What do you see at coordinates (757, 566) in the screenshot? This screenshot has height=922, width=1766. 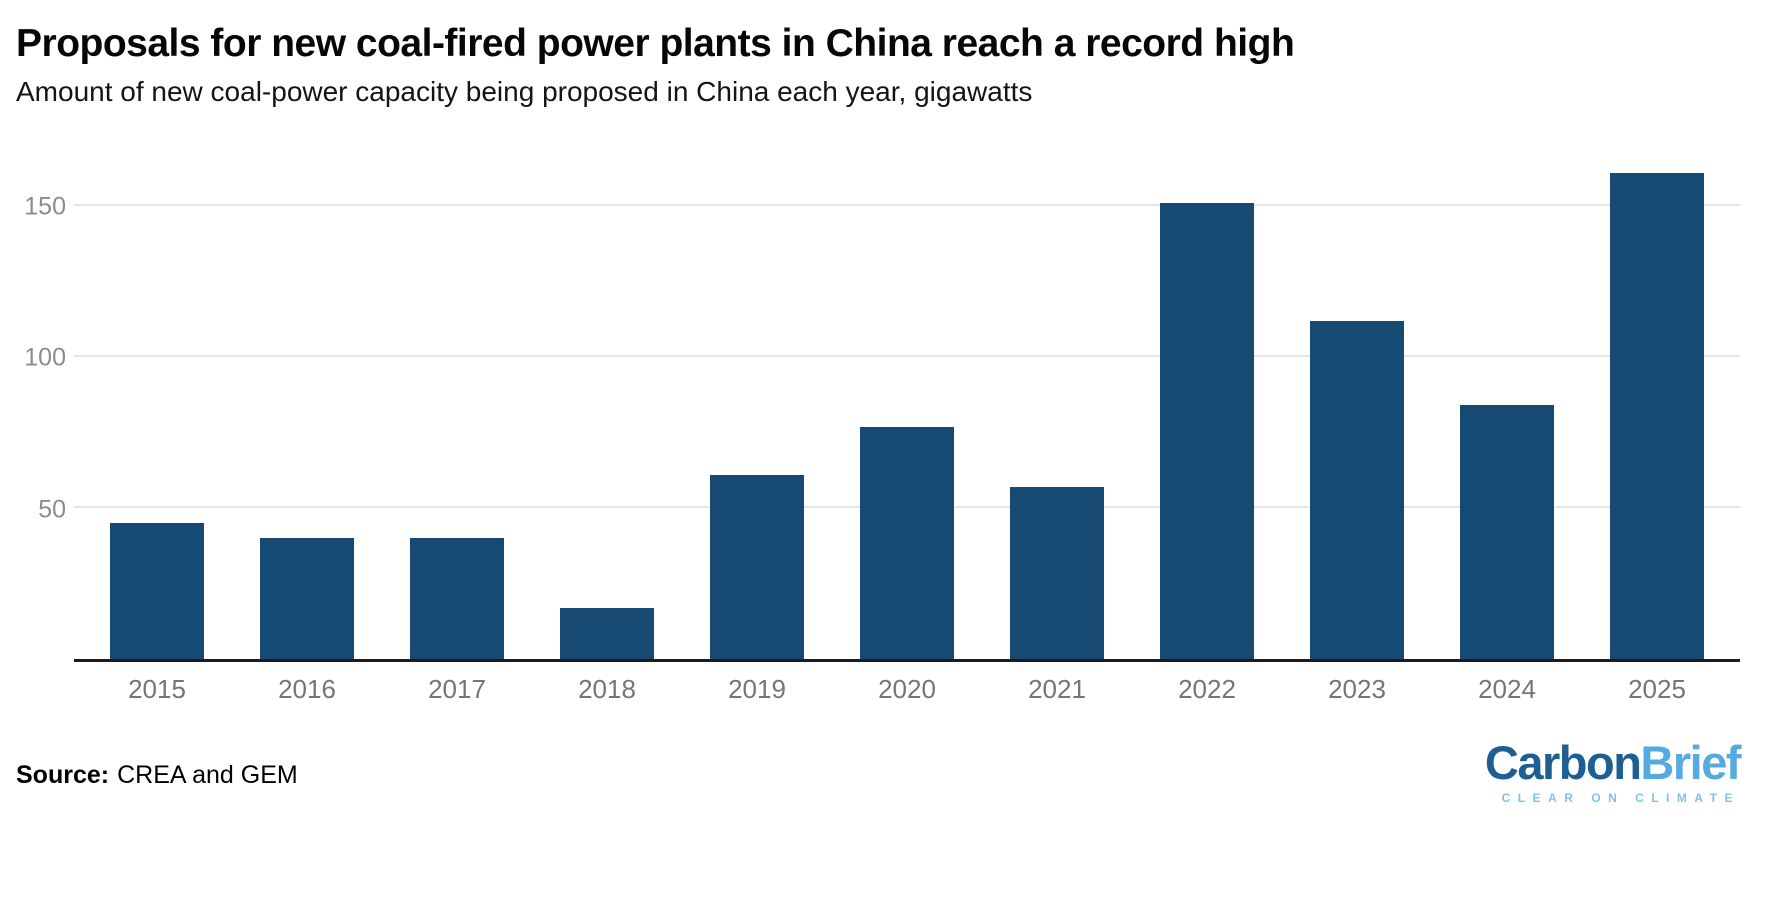 I see `bar-2019` at bounding box center [757, 566].